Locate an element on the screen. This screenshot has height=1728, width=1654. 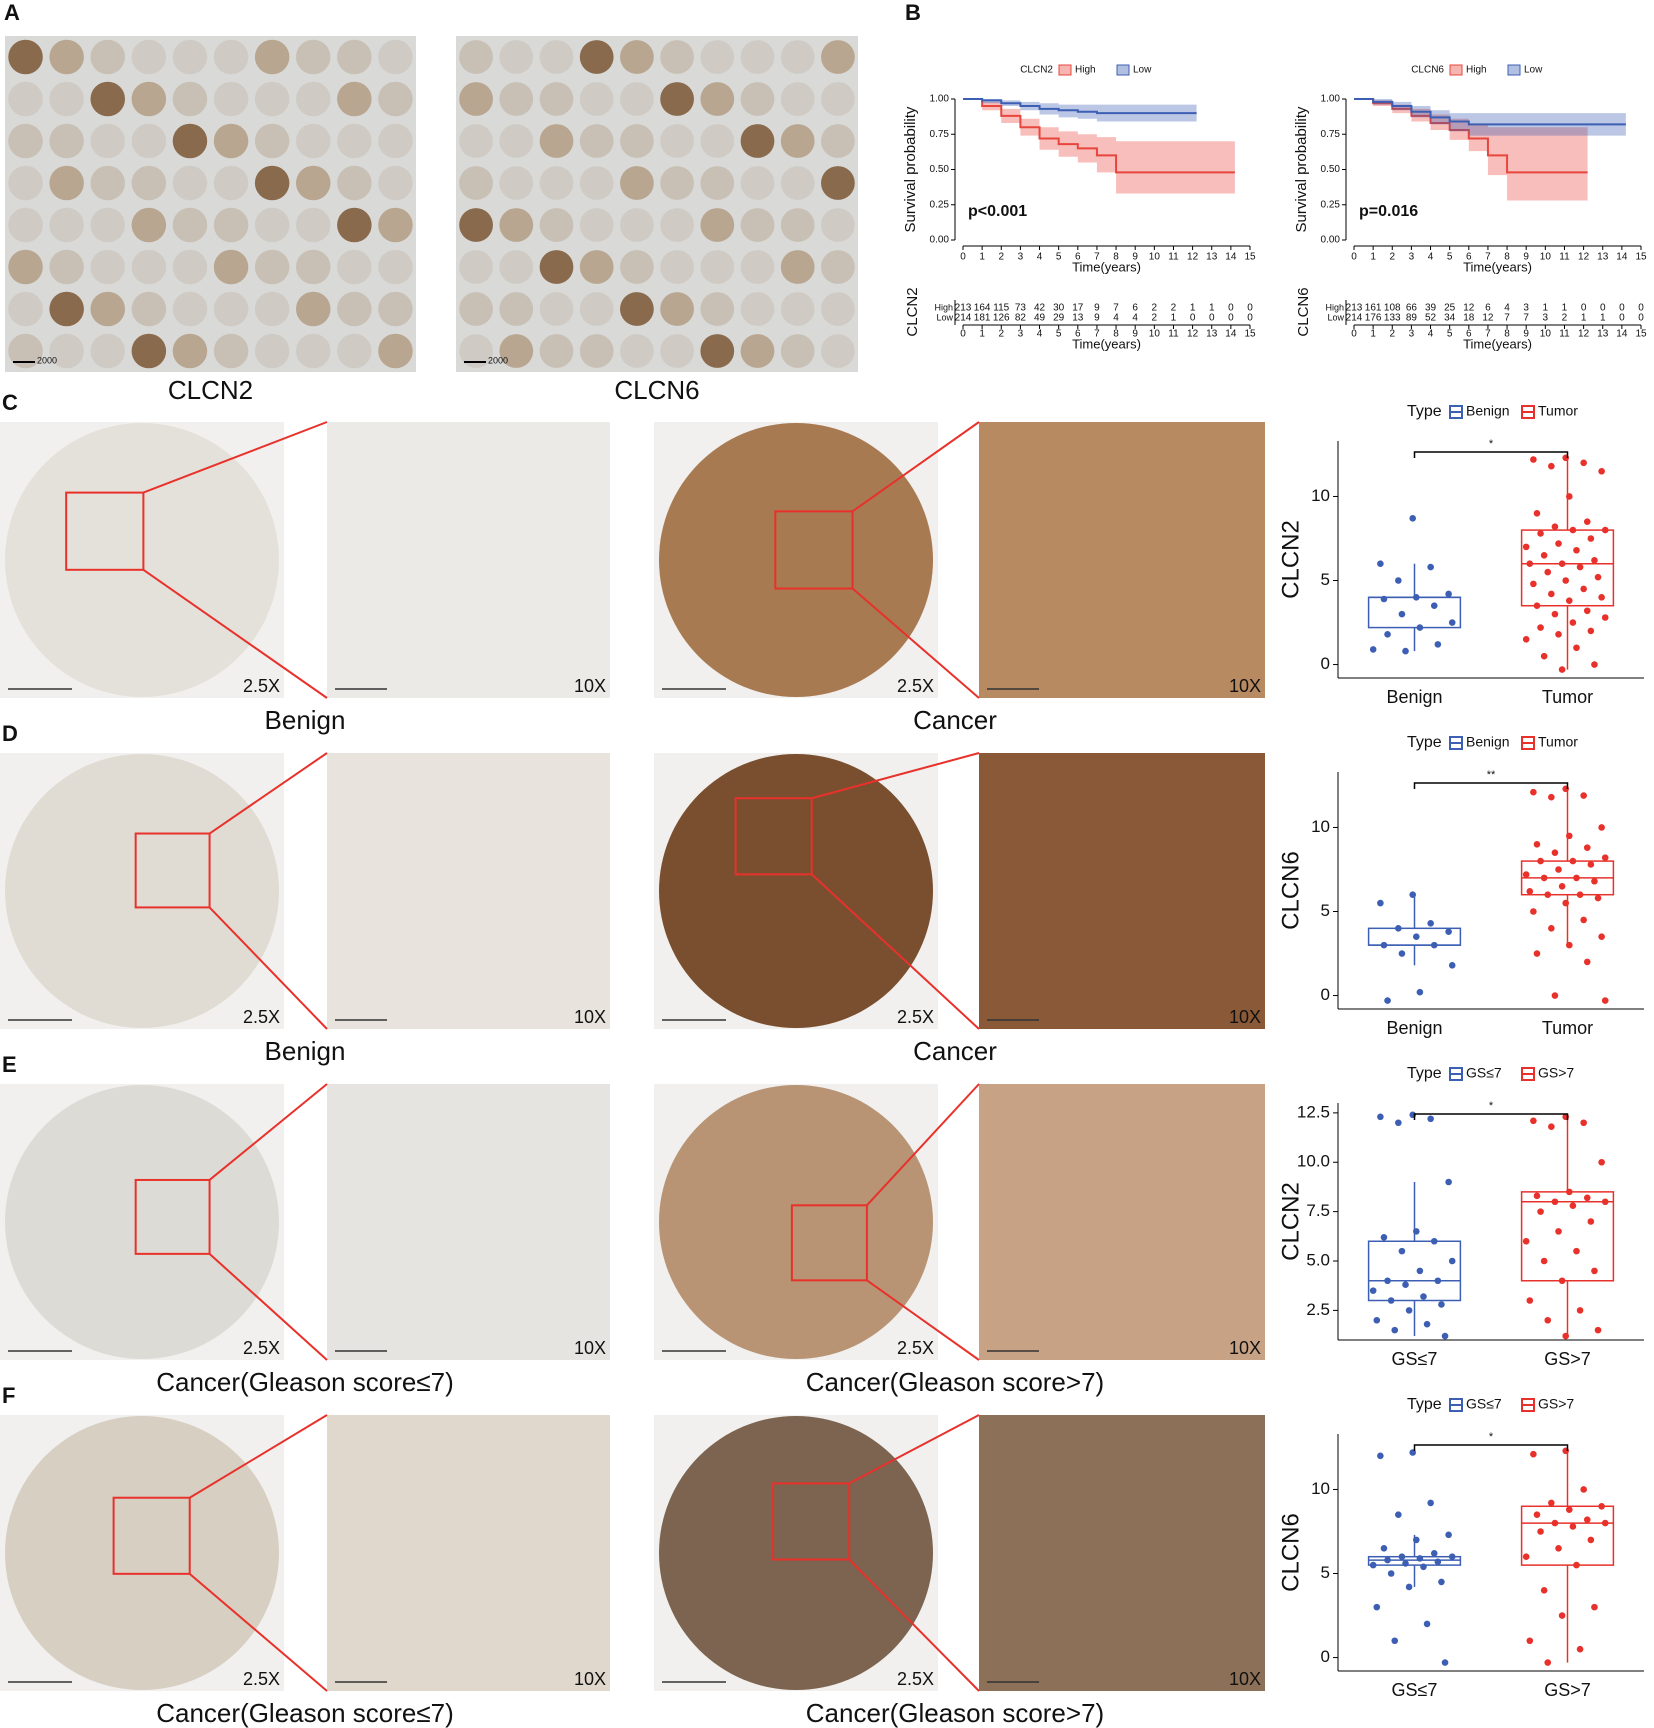
caption: Cancer(Gleason score>7) is located at coordinates (955, 1713).